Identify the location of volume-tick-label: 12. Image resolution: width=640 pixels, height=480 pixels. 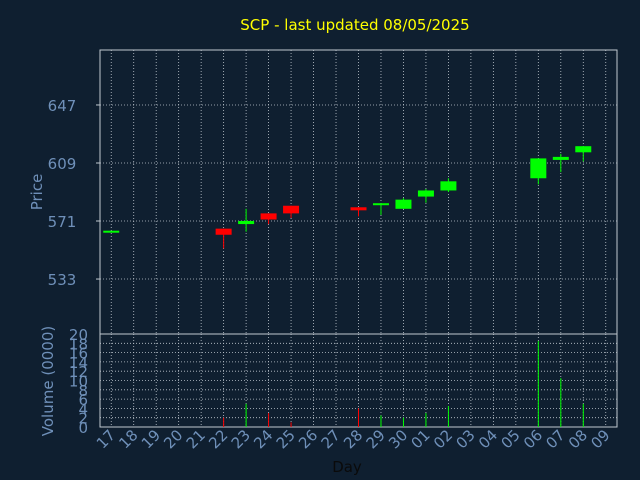
(78, 372).